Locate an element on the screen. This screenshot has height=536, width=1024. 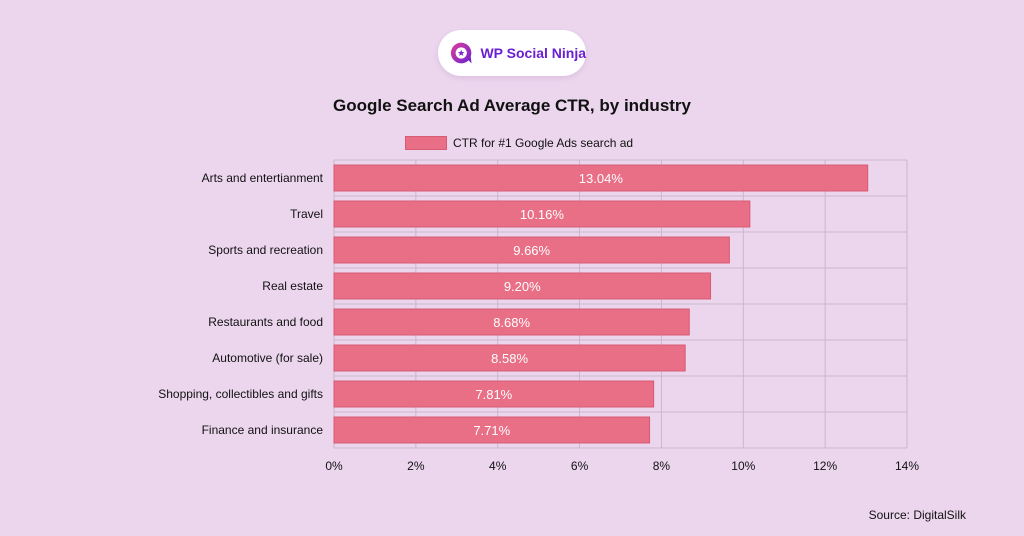
category-label: Automotive (for sale) is located at coordinates (267, 358).